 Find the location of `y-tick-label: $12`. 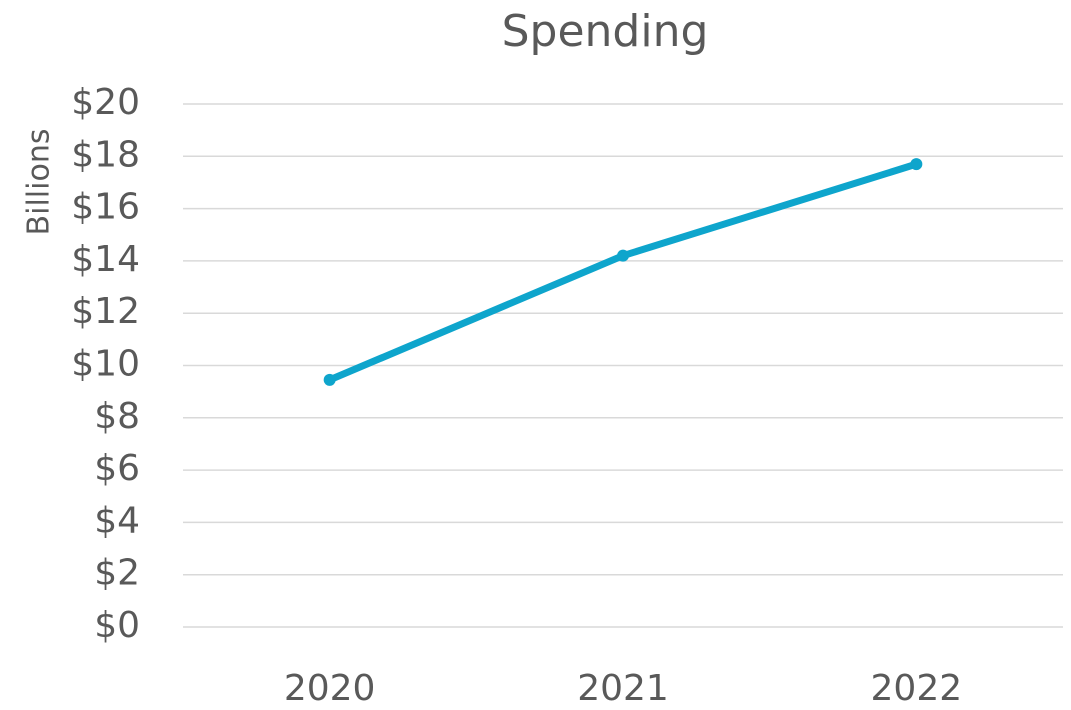

y-tick-label: $12 is located at coordinates (105, 311).